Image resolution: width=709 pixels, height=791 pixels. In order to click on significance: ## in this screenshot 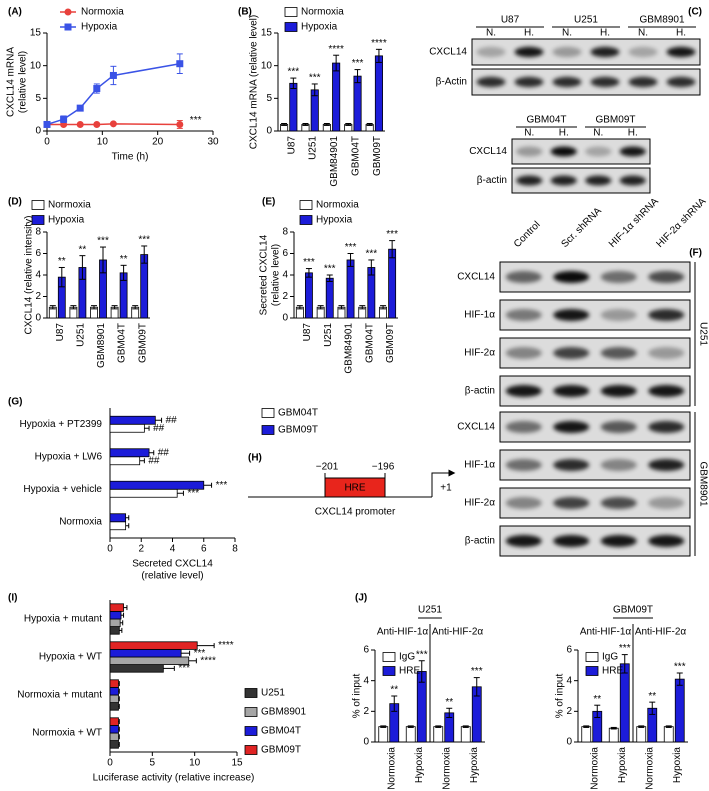, I will do `click(159, 428)`.